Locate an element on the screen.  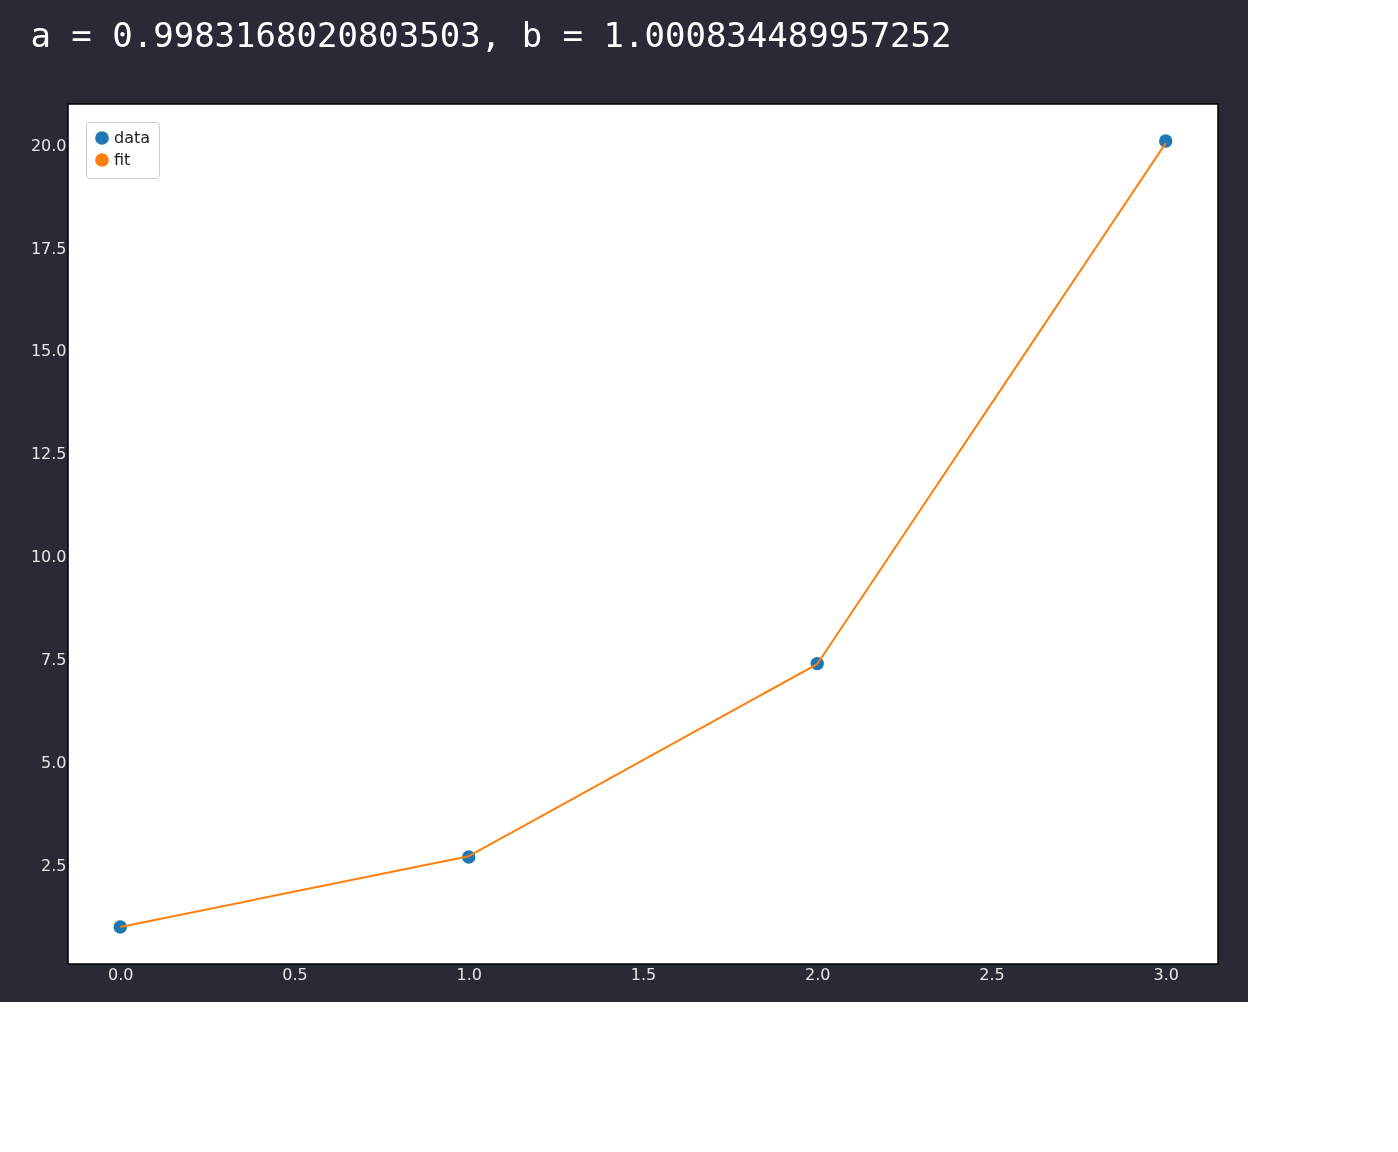
y-tick-label: 17.5 is located at coordinates (48, 248).